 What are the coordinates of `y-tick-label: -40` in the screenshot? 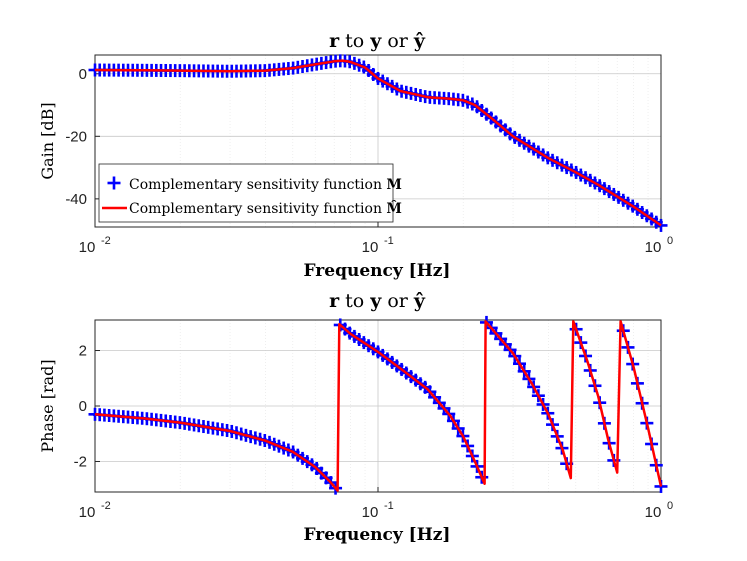 It's located at (76, 199).